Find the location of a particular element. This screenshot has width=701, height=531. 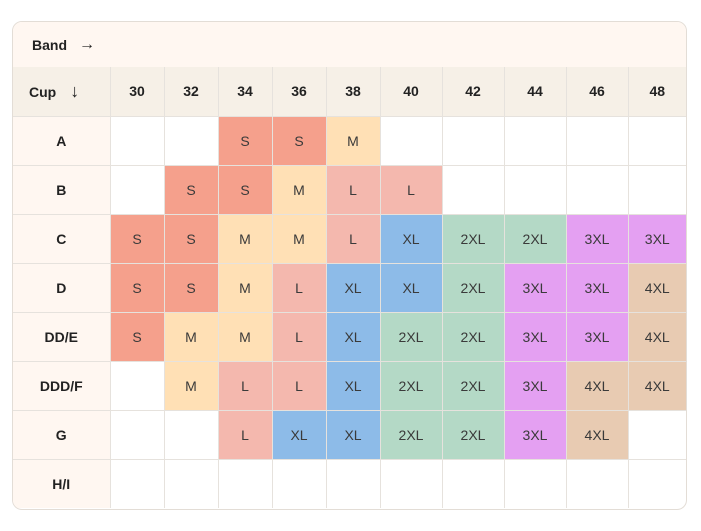

band-size: 48 is located at coordinates (656, 91).